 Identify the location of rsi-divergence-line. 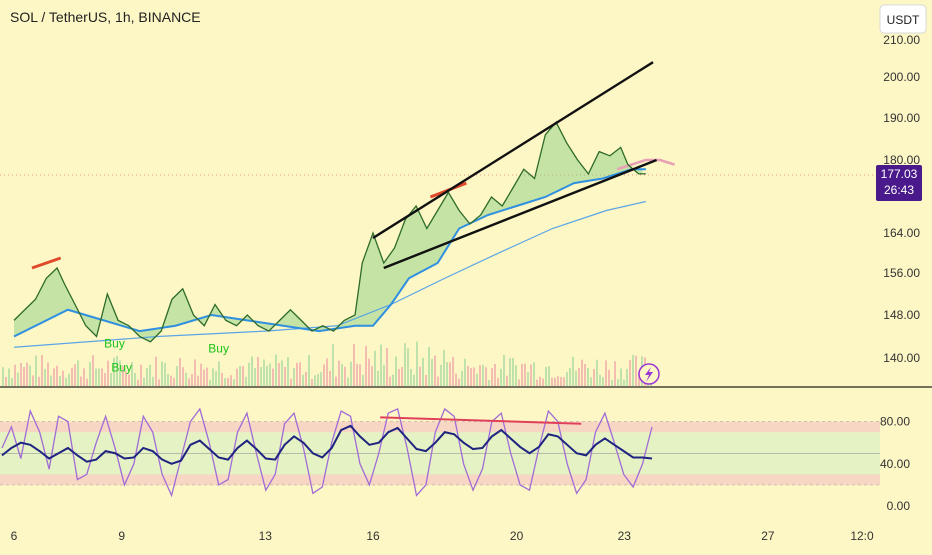
(481, 420).